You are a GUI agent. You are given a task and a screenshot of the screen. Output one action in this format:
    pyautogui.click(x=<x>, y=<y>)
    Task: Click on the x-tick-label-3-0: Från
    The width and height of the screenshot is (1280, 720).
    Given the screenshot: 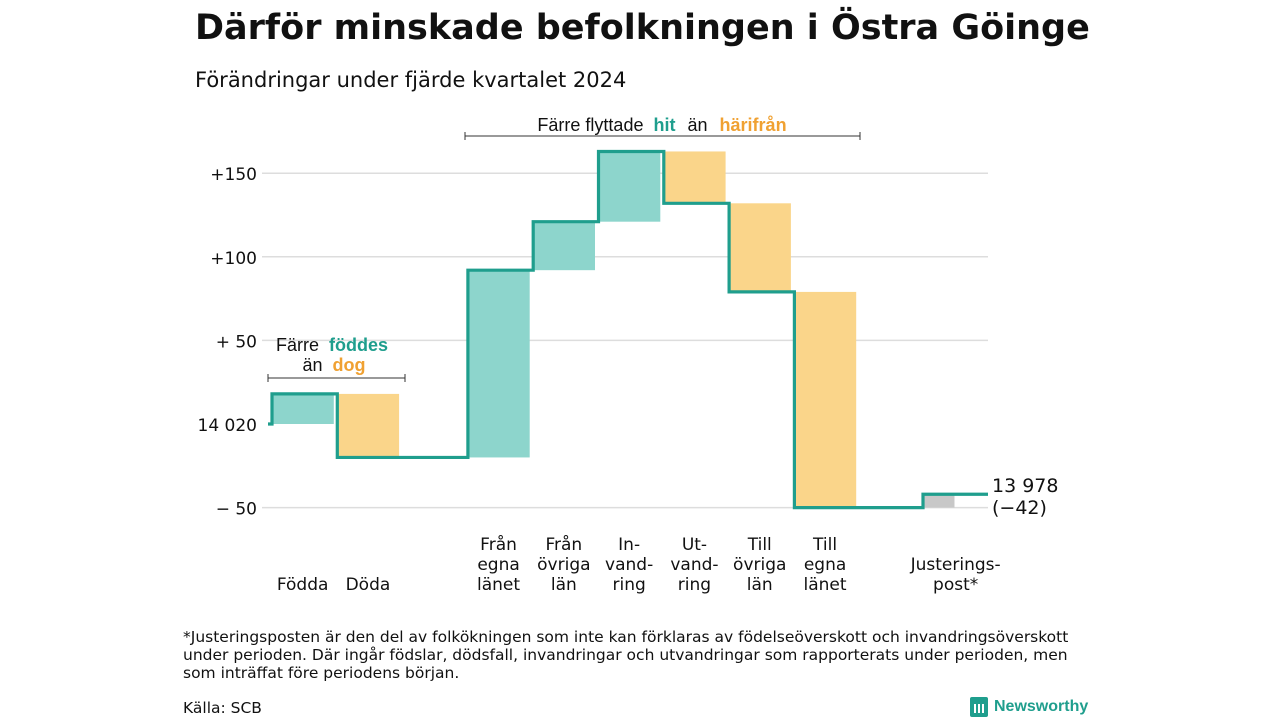 What is the action you would take?
    pyautogui.click(x=498, y=544)
    